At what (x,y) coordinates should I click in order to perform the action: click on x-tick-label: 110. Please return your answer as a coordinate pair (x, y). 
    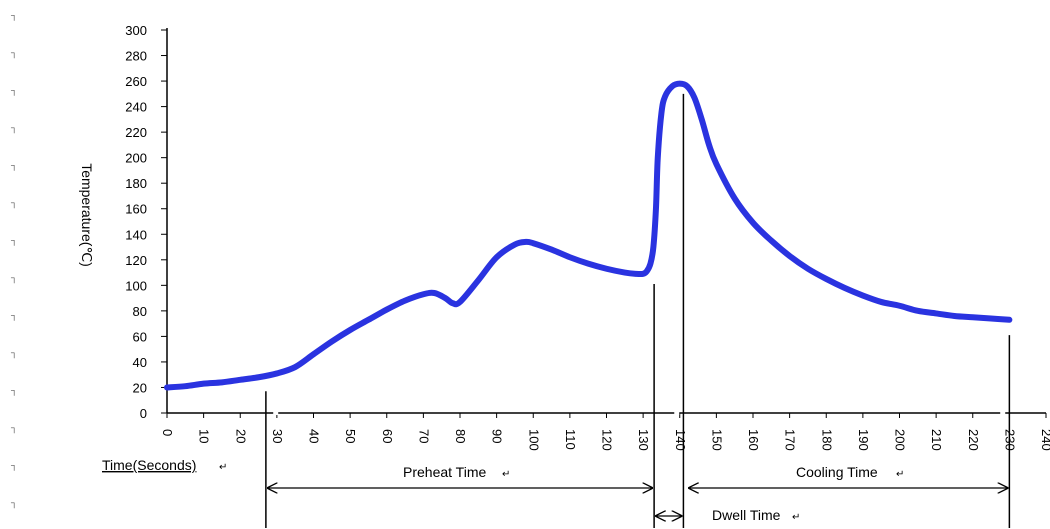
    Looking at the image, I should click on (570, 439).